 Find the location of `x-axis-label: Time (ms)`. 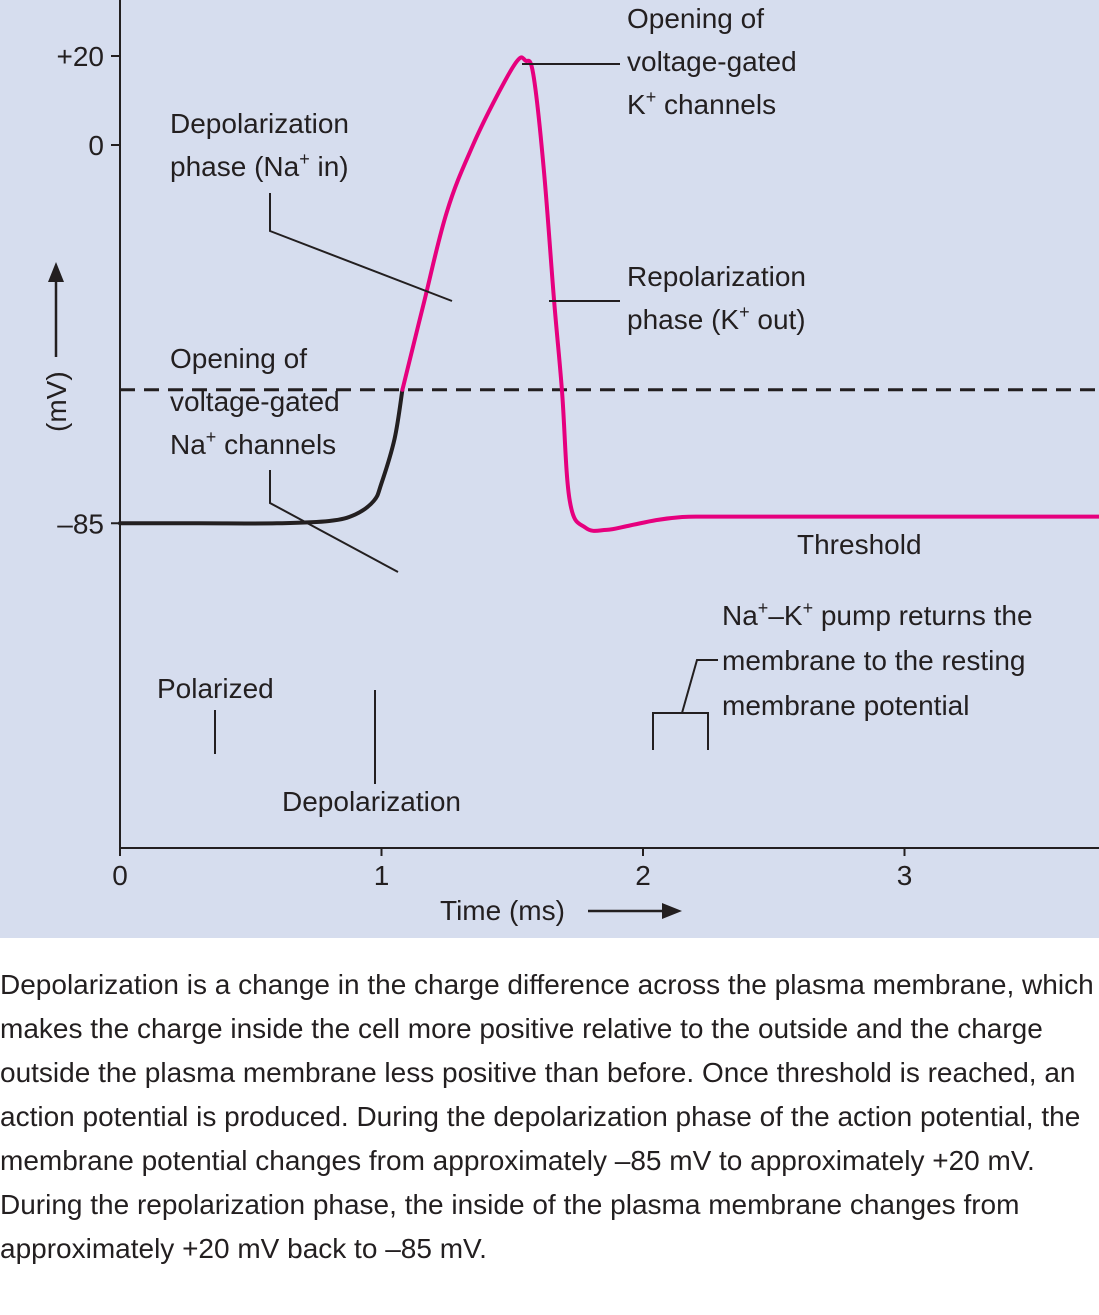

x-axis-label: Time (ms) is located at coordinates (502, 910).